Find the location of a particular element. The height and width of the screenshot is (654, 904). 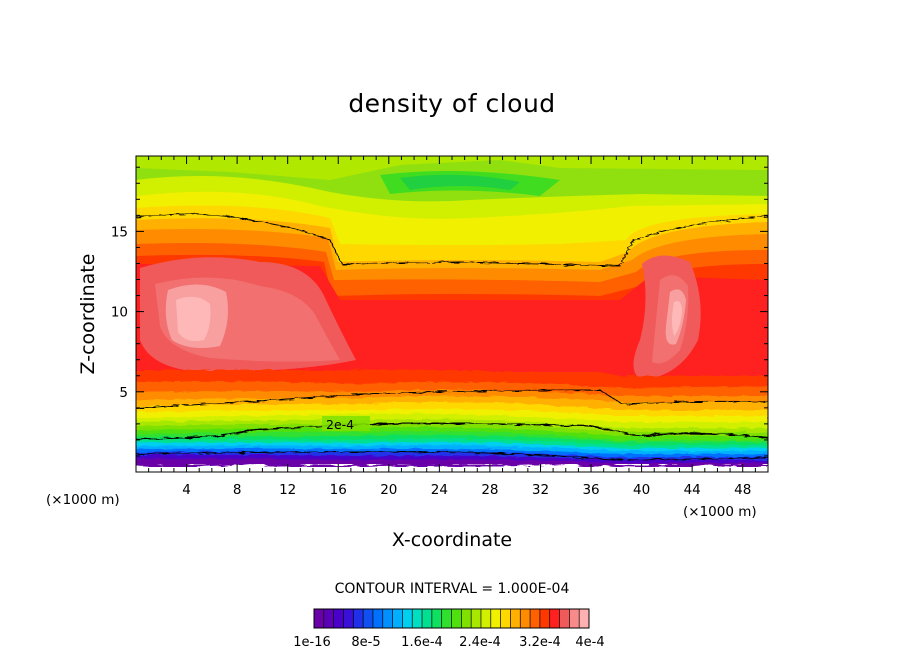

x-tick-label: 40 is located at coordinates (641, 490).